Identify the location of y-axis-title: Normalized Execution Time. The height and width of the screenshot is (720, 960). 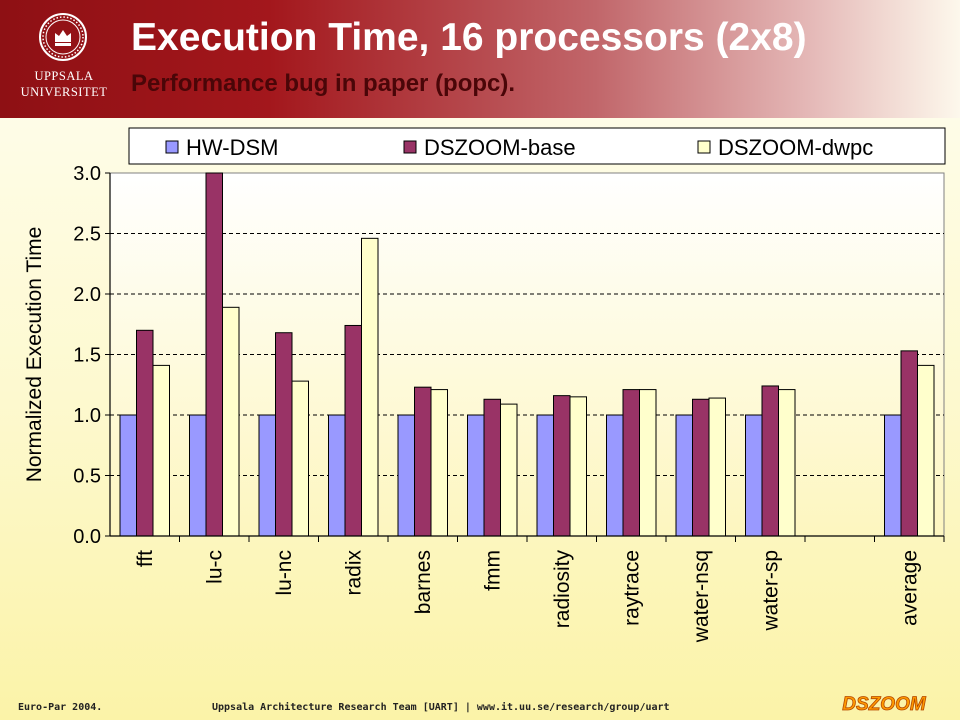
(34, 355).